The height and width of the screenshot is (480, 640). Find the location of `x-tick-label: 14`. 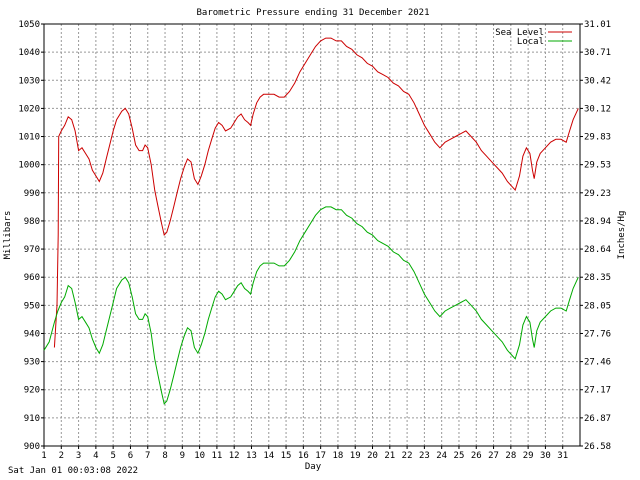

x-tick-label: 14 is located at coordinates (268, 456).